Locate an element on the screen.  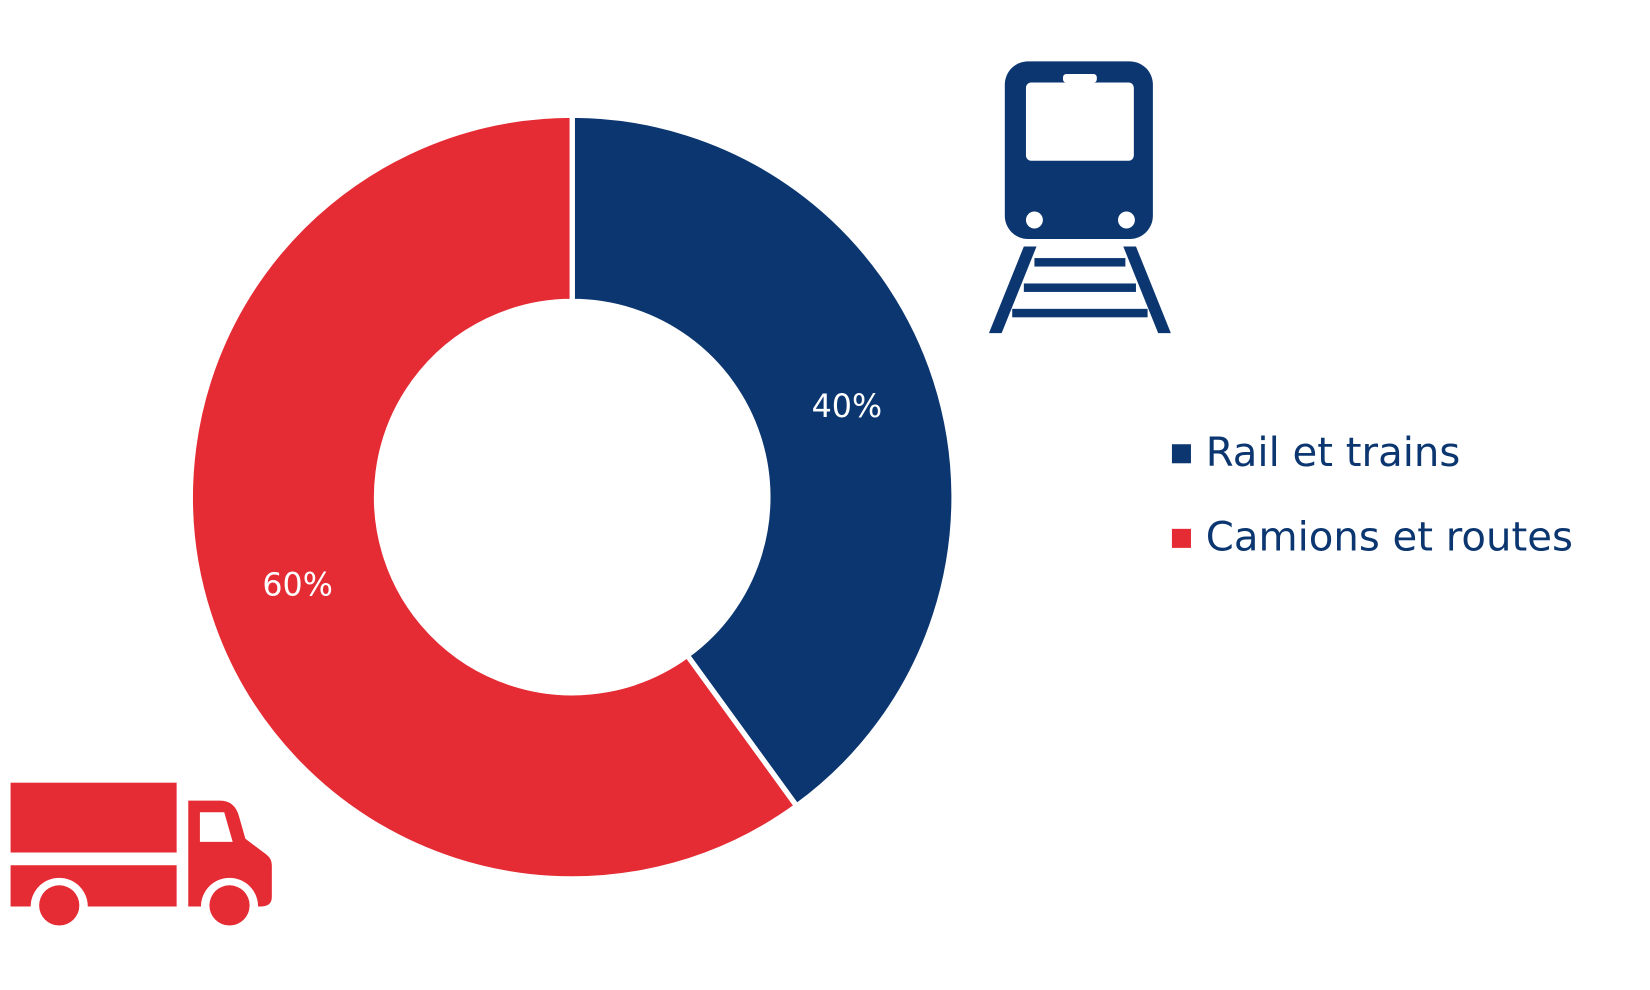
legend-label: Rail et trains is located at coordinates (1333, 453).